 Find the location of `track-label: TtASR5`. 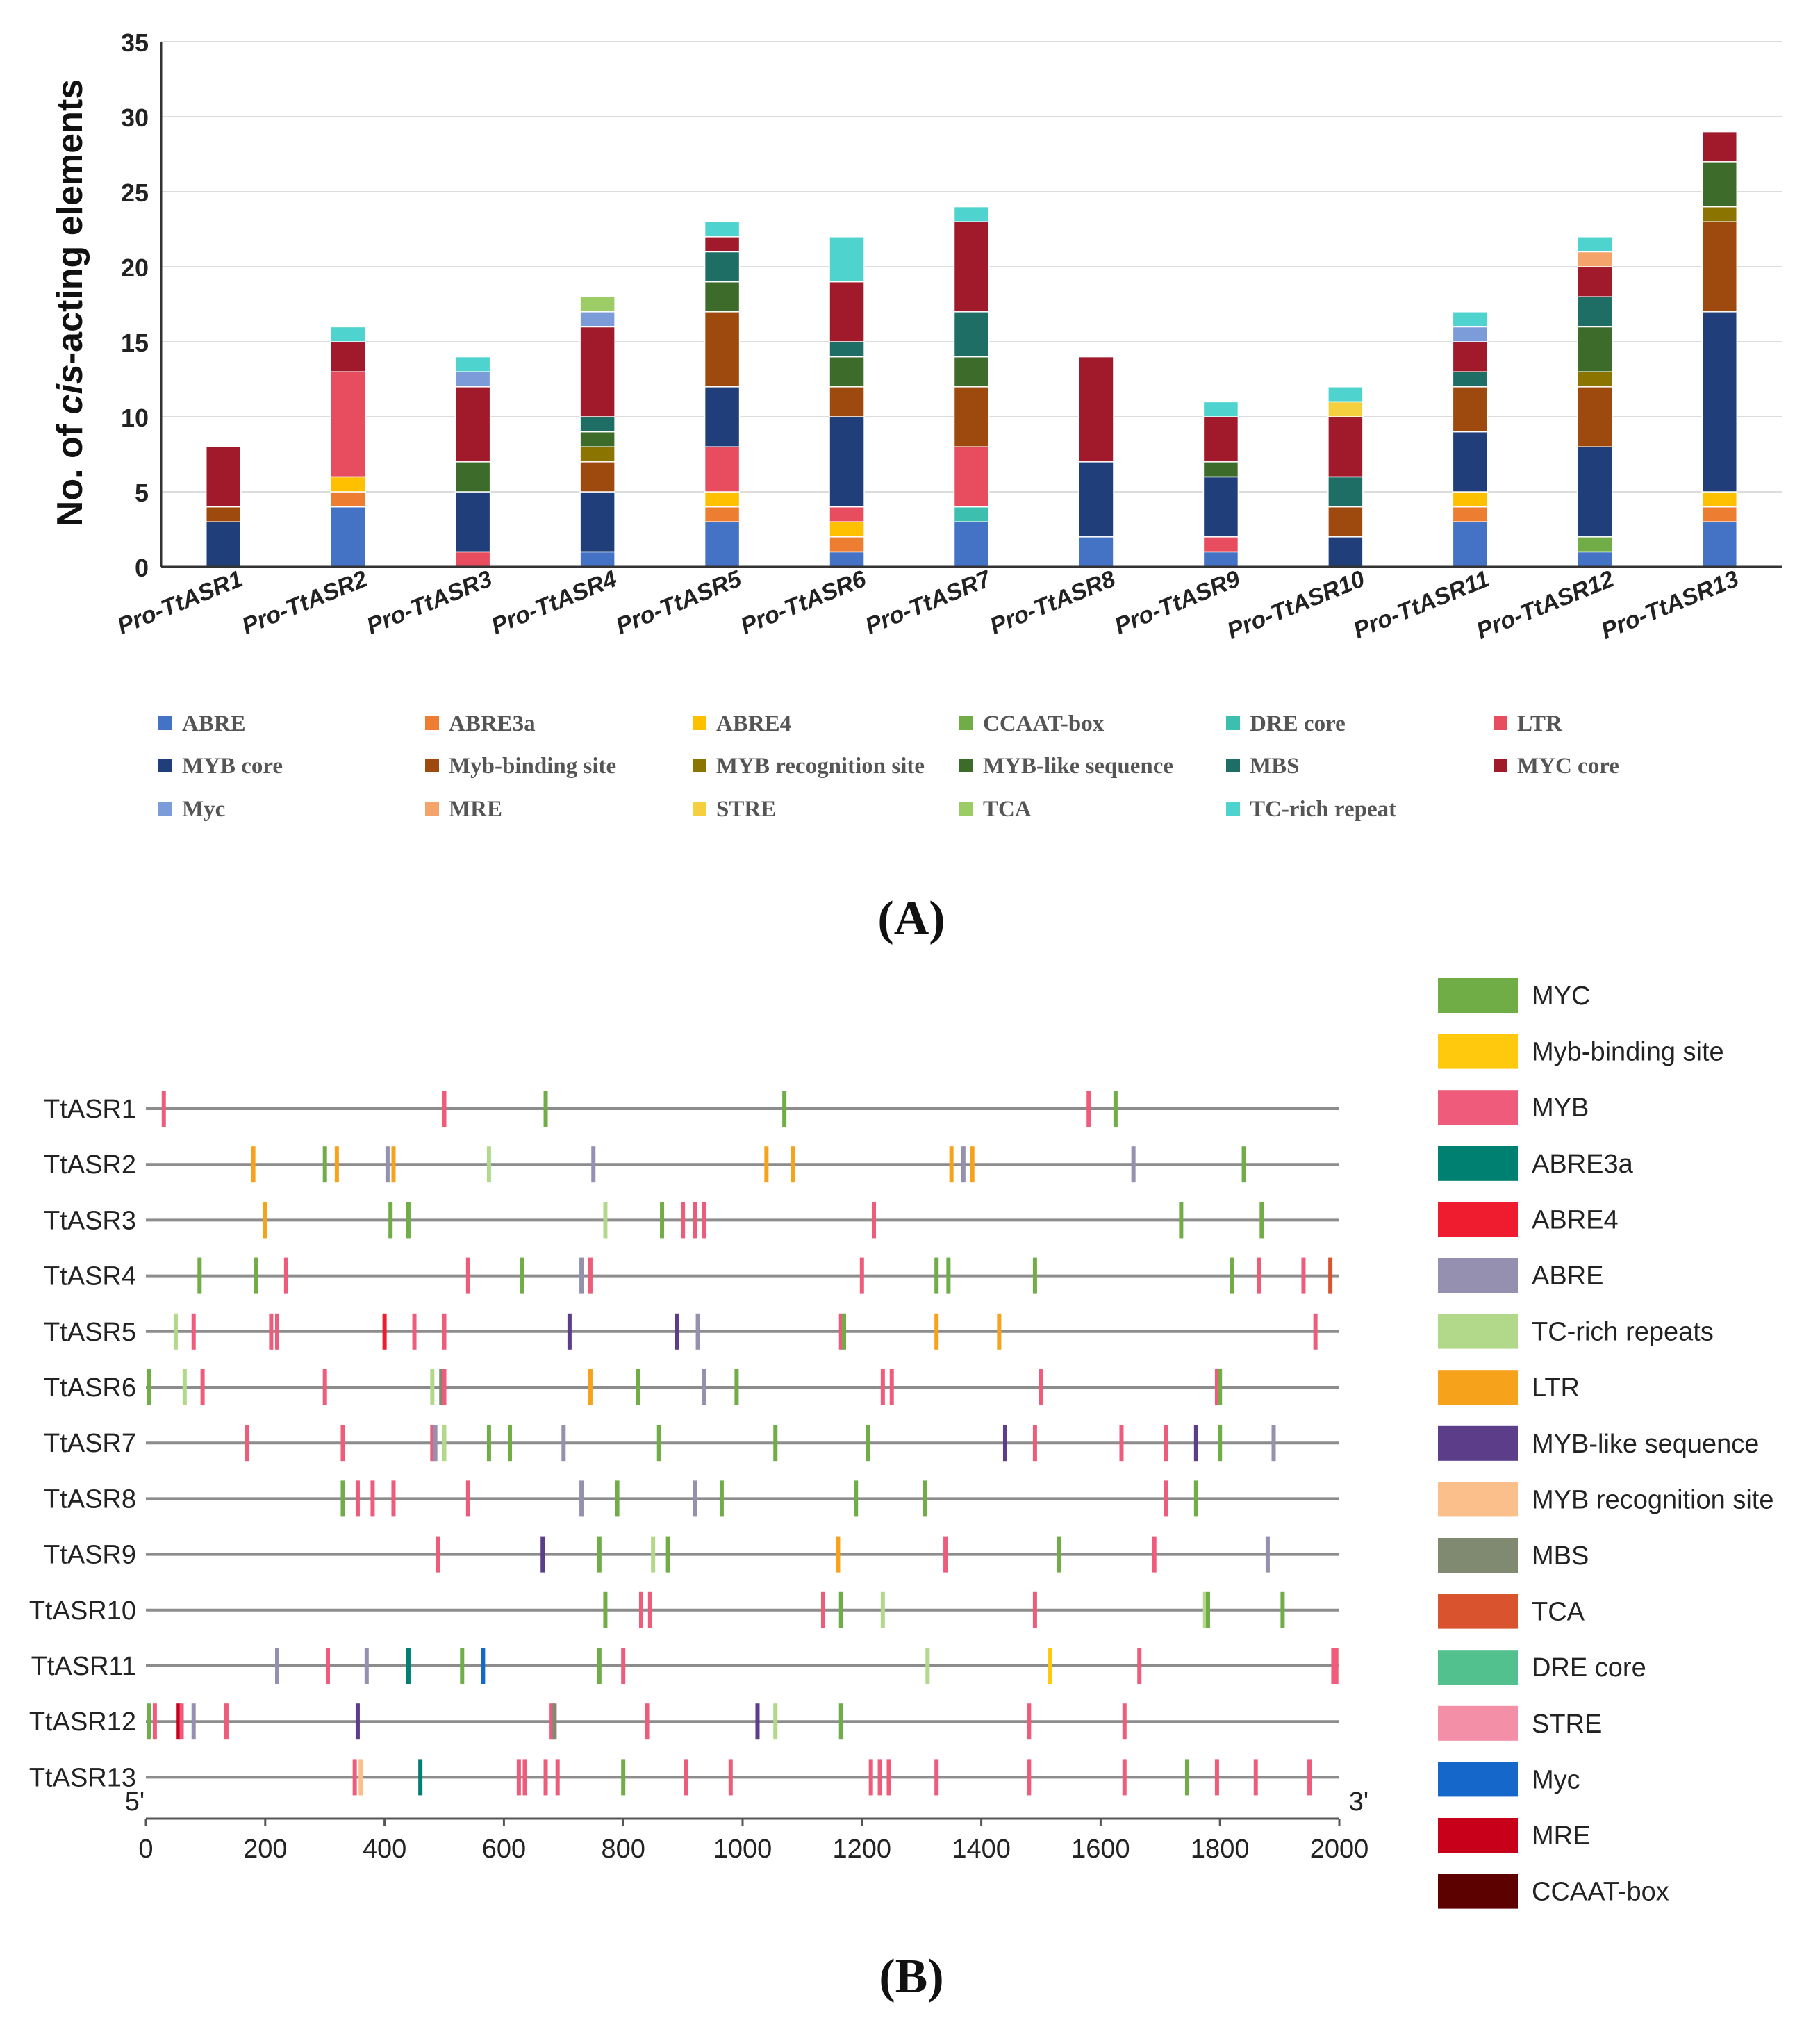

track-label: TtASR5 is located at coordinates (90, 1333).